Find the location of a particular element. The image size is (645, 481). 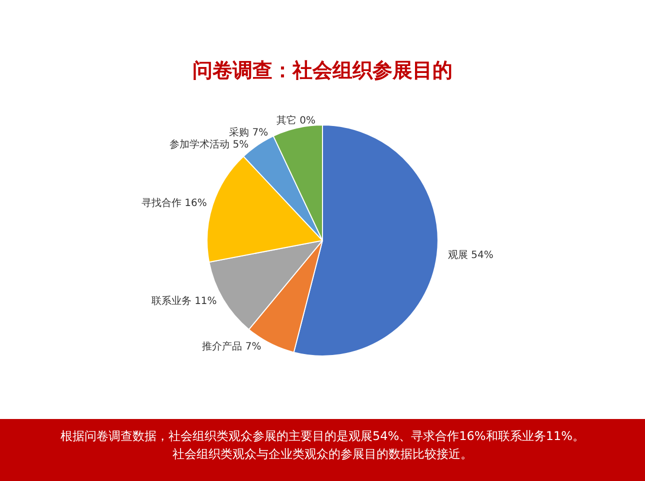

slice-label: 观展 54% is located at coordinates (471, 255).